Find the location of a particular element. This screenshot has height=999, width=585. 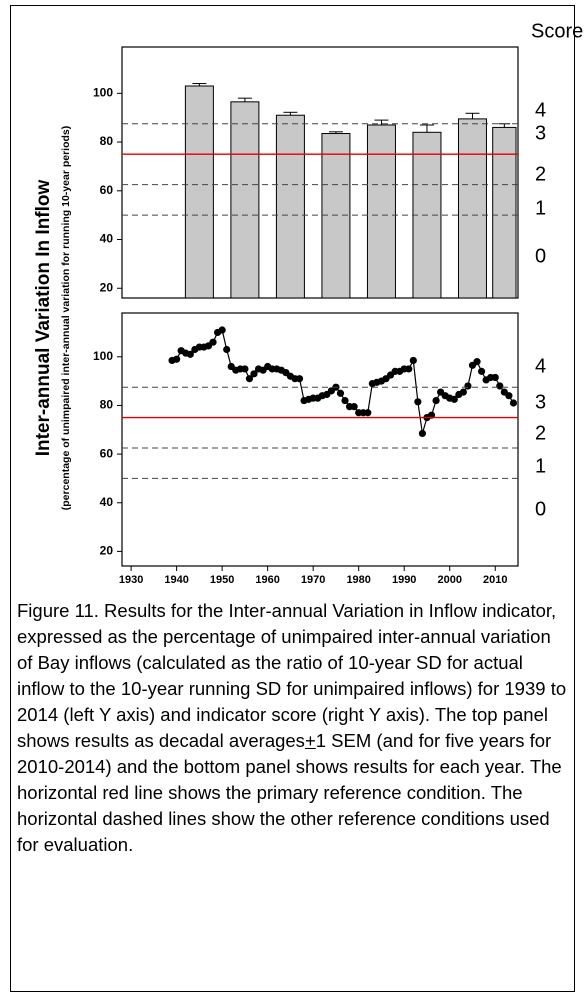

x-tick-label: 1960 is located at coordinates (267, 580).